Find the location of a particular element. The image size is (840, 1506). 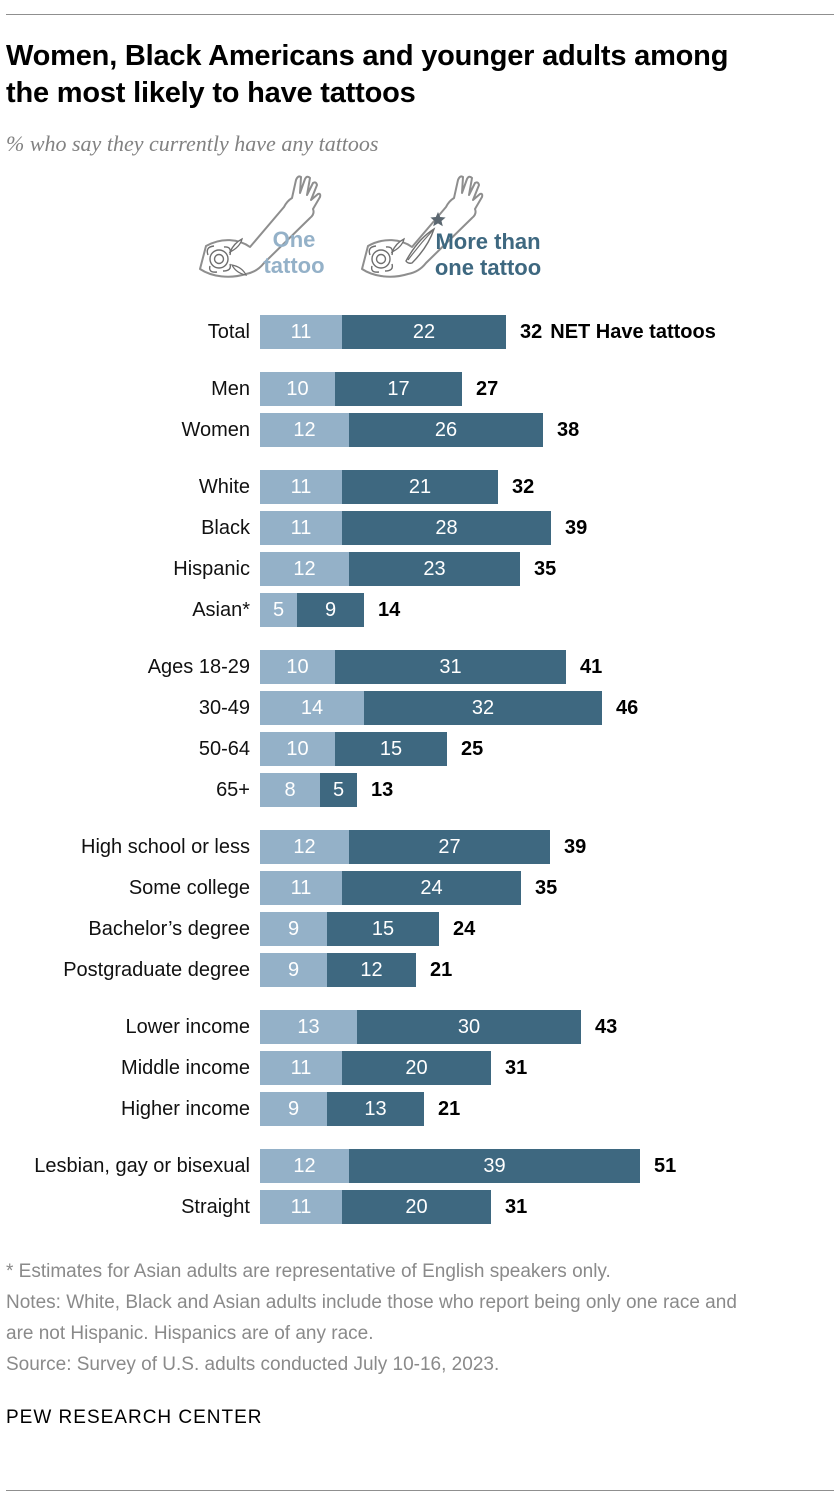

legend-label-one-tattoo: One tattoo is located at coordinates (294, 252).